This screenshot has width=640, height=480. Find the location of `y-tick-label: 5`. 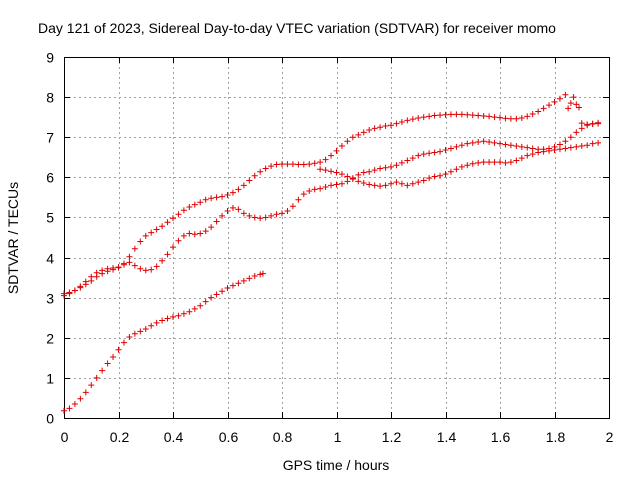

y-tick-label: 5 is located at coordinates (50, 218).